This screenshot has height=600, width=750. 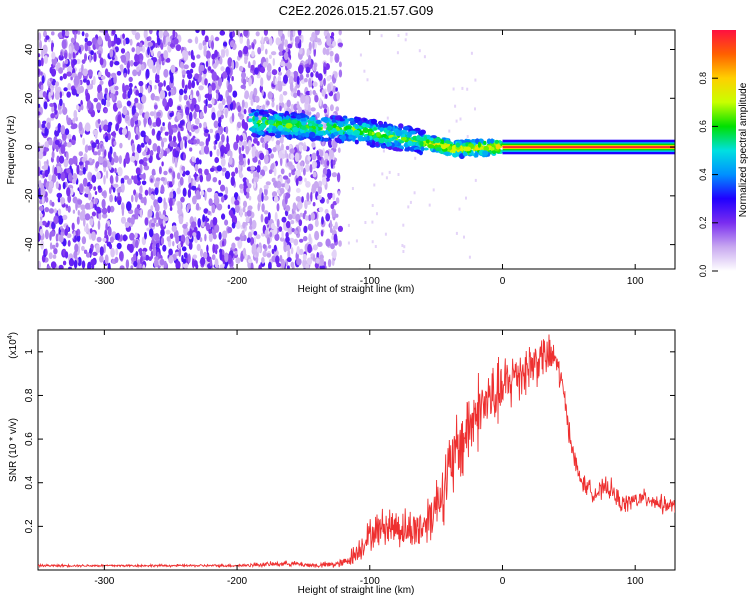 What do you see at coordinates (743, 149) in the screenshot?
I see `colorbar-label: Normalized spectral amplitude` at bounding box center [743, 149].